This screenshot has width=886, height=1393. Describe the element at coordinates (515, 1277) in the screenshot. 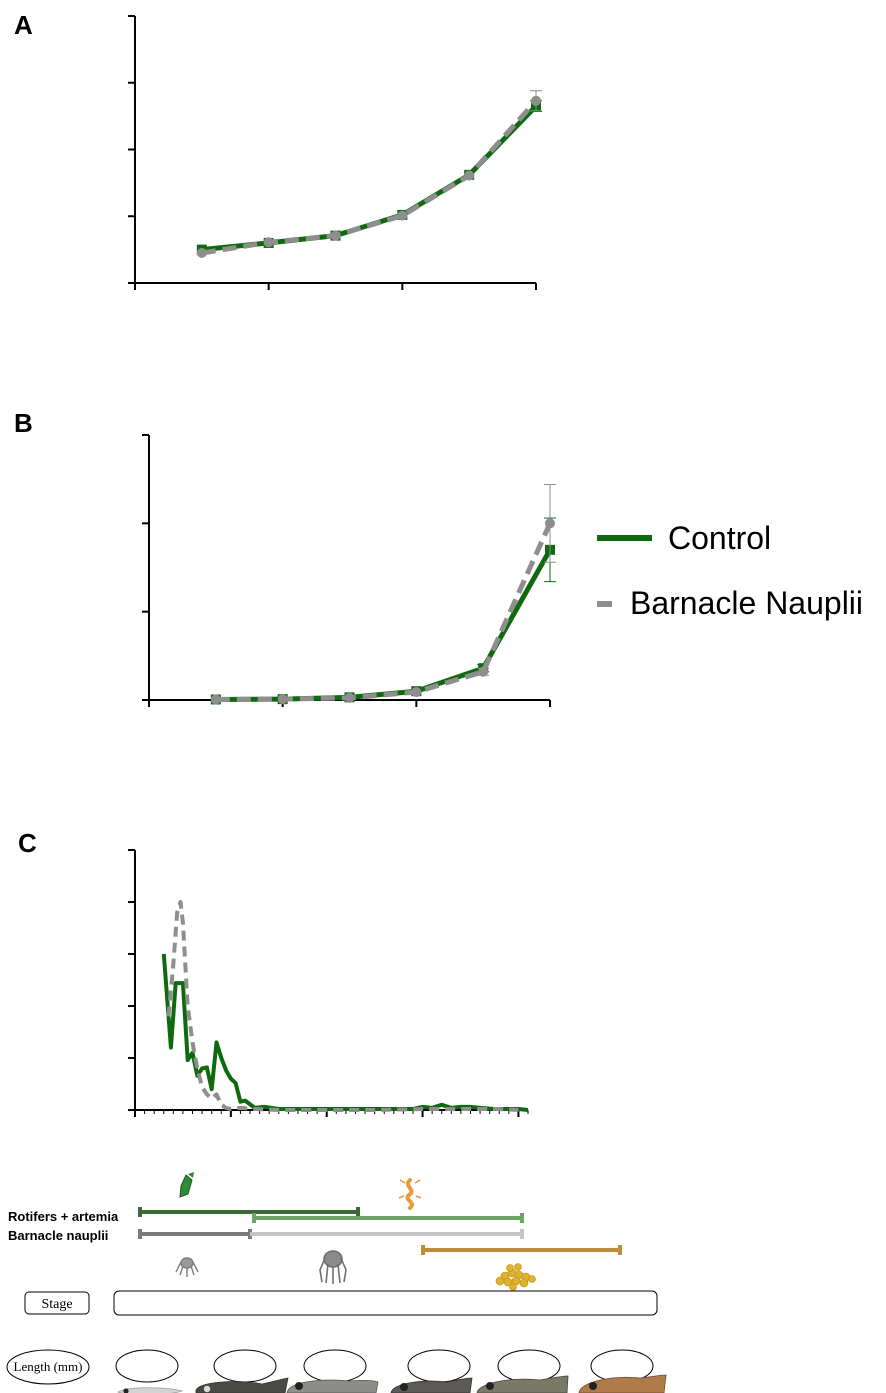

I see `cyprid-cluster-icon` at that location.